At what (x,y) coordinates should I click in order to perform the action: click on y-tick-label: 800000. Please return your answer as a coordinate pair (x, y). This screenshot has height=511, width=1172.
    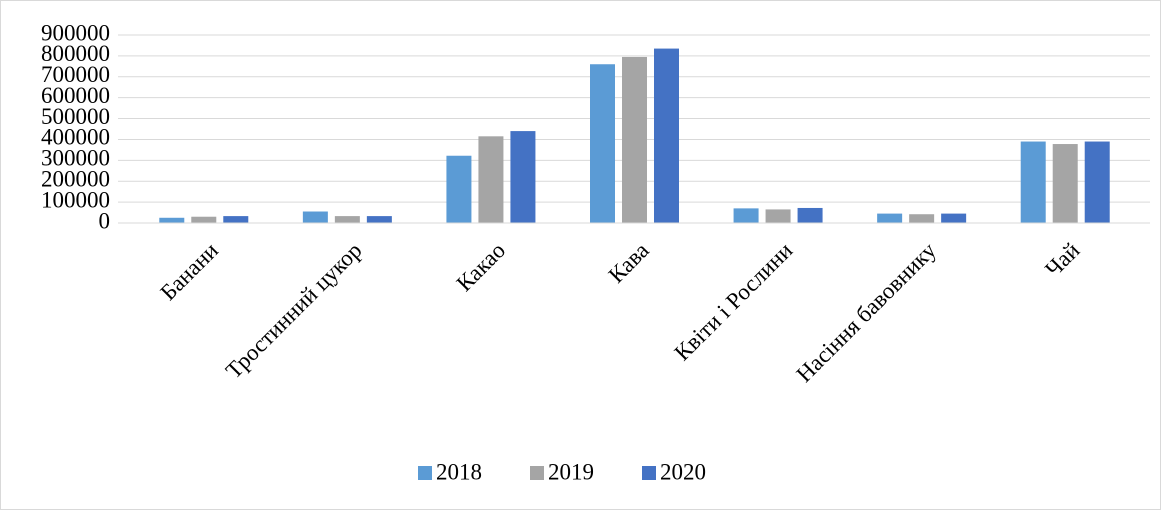
    Looking at the image, I should click on (75, 53).